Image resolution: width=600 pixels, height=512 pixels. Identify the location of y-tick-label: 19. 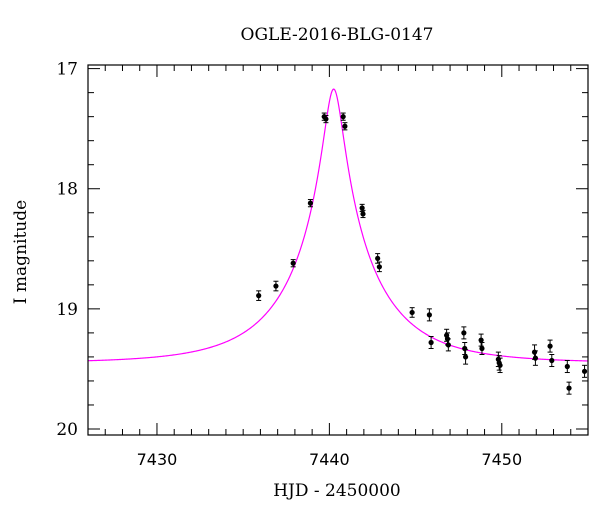
(67, 310).